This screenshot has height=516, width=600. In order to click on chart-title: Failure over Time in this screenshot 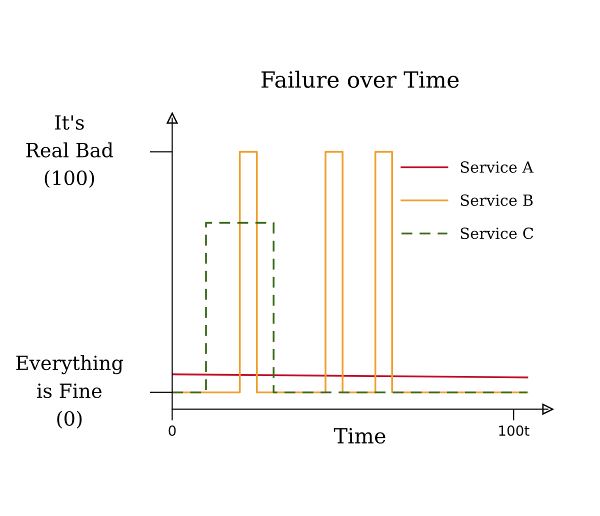, I will do `click(360, 79)`.